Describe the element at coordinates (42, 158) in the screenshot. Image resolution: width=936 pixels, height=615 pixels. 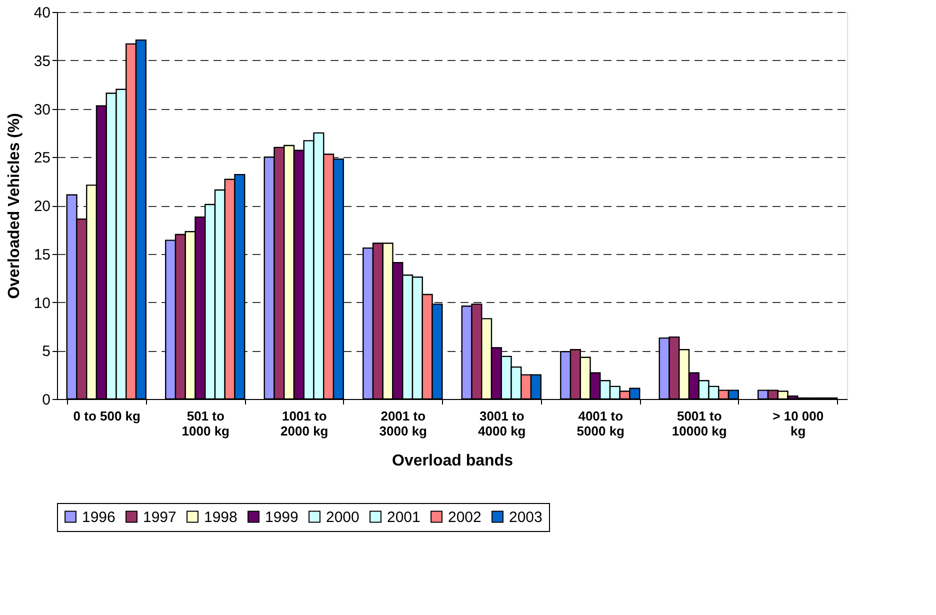
I see `y-tick-label: 25` at that location.